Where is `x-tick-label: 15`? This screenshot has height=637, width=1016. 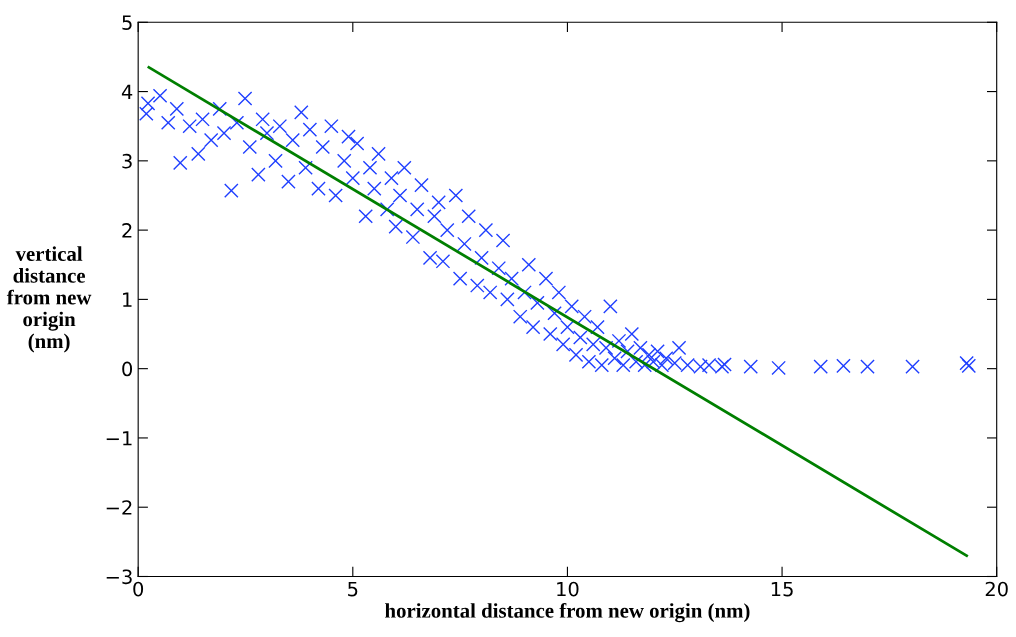
x-tick-label: 15 is located at coordinates (782, 589).